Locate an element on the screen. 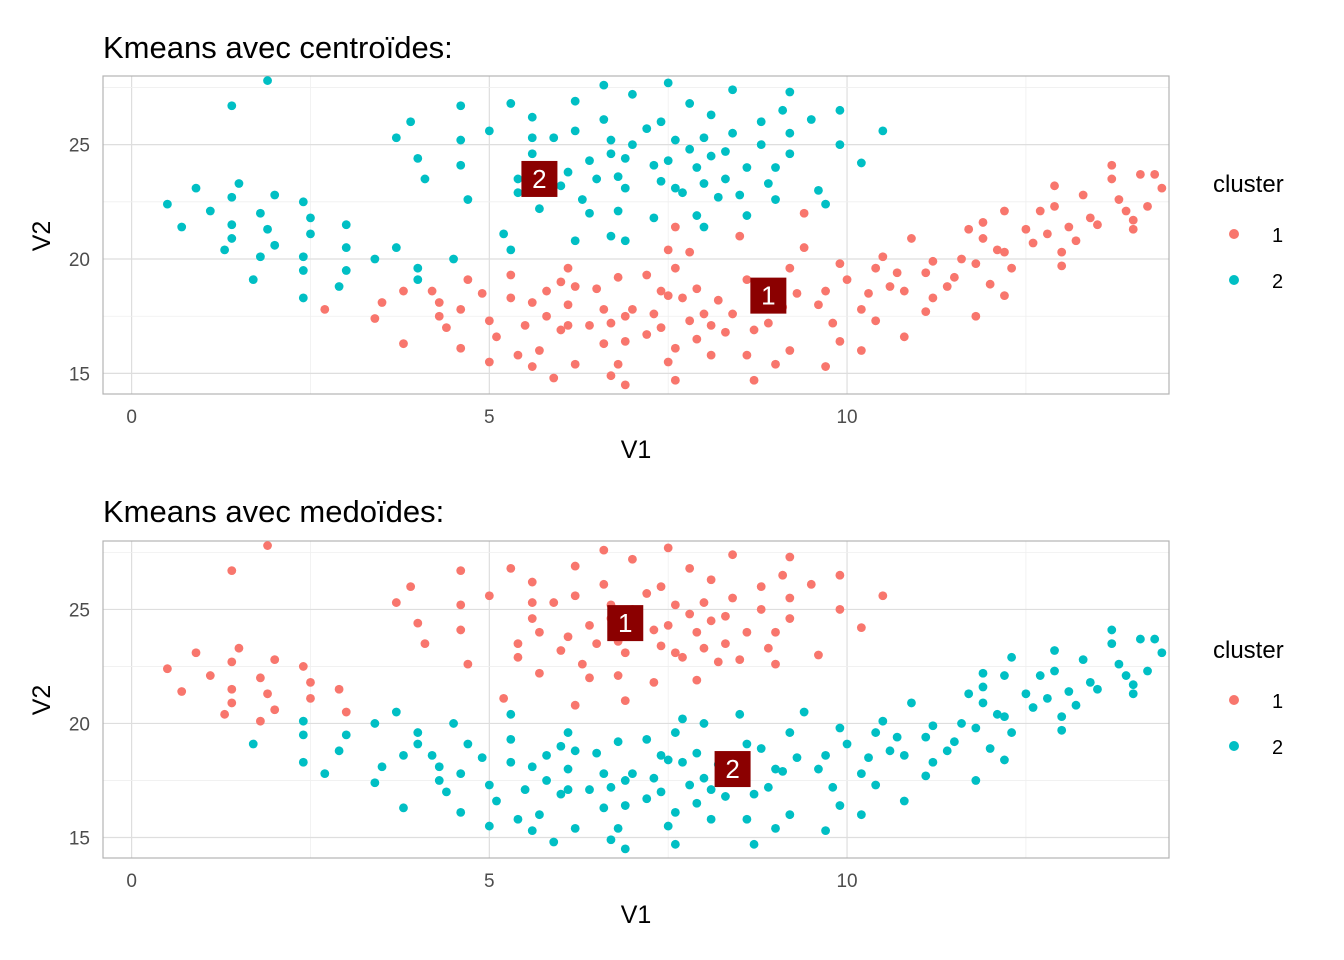 Image resolution: width=1344 pixels, height=960 pixels. center-label-1: 1 is located at coordinates (625, 623).